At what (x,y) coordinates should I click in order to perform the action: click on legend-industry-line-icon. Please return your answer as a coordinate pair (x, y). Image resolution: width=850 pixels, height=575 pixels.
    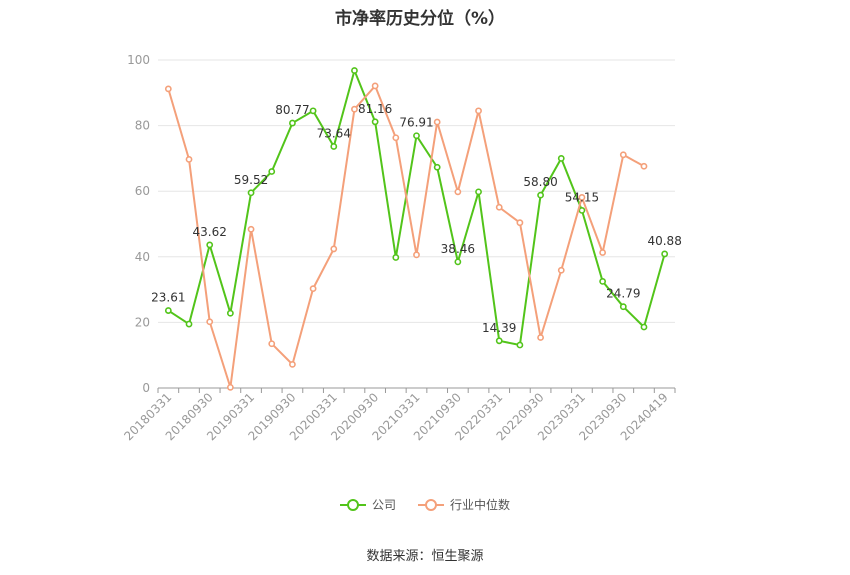
    Looking at the image, I should click on (431, 504).